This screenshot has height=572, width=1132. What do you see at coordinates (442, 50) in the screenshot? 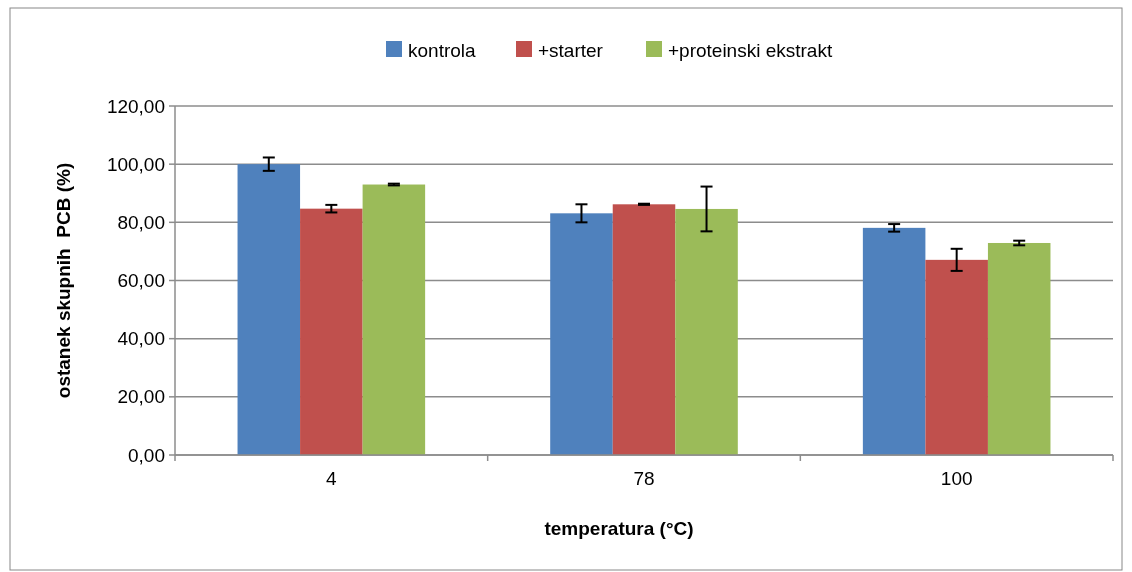
I see `legend-label: kontrola` at bounding box center [442, 50].